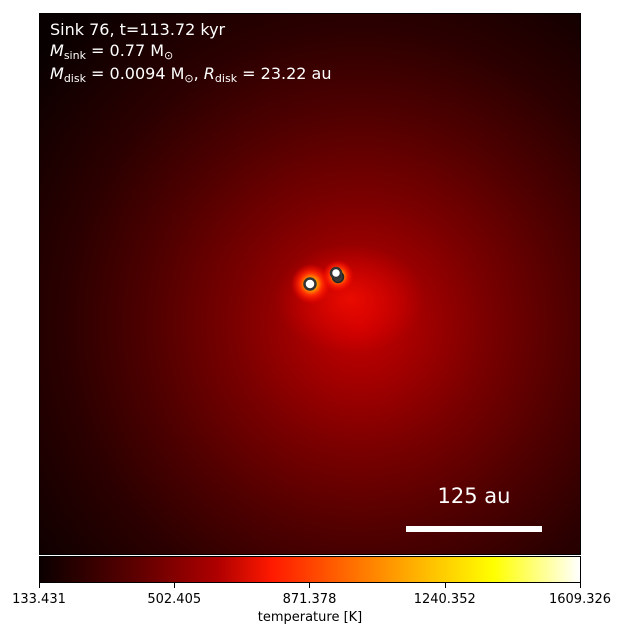 The width and height of the screenshot is (624, 636). What do you see at coordinates (74, 55) in the screenshot?
I see `sink-mass-subscript: sink` at bounding box center [74, 55].